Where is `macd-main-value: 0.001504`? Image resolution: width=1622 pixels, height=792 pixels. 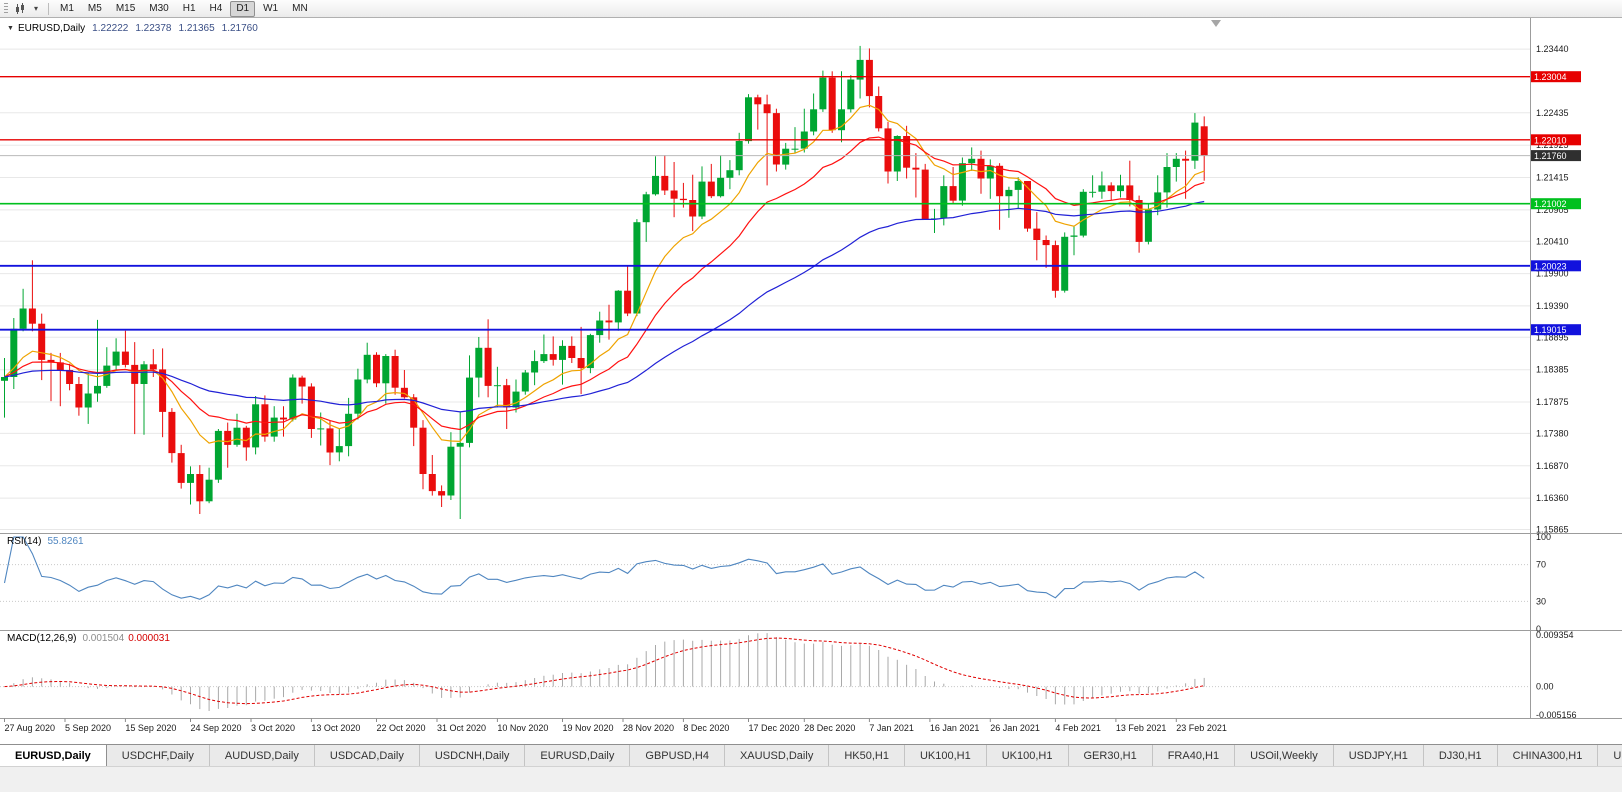 macd-main-value: 0.001504 is located at coordinates (103, 638).